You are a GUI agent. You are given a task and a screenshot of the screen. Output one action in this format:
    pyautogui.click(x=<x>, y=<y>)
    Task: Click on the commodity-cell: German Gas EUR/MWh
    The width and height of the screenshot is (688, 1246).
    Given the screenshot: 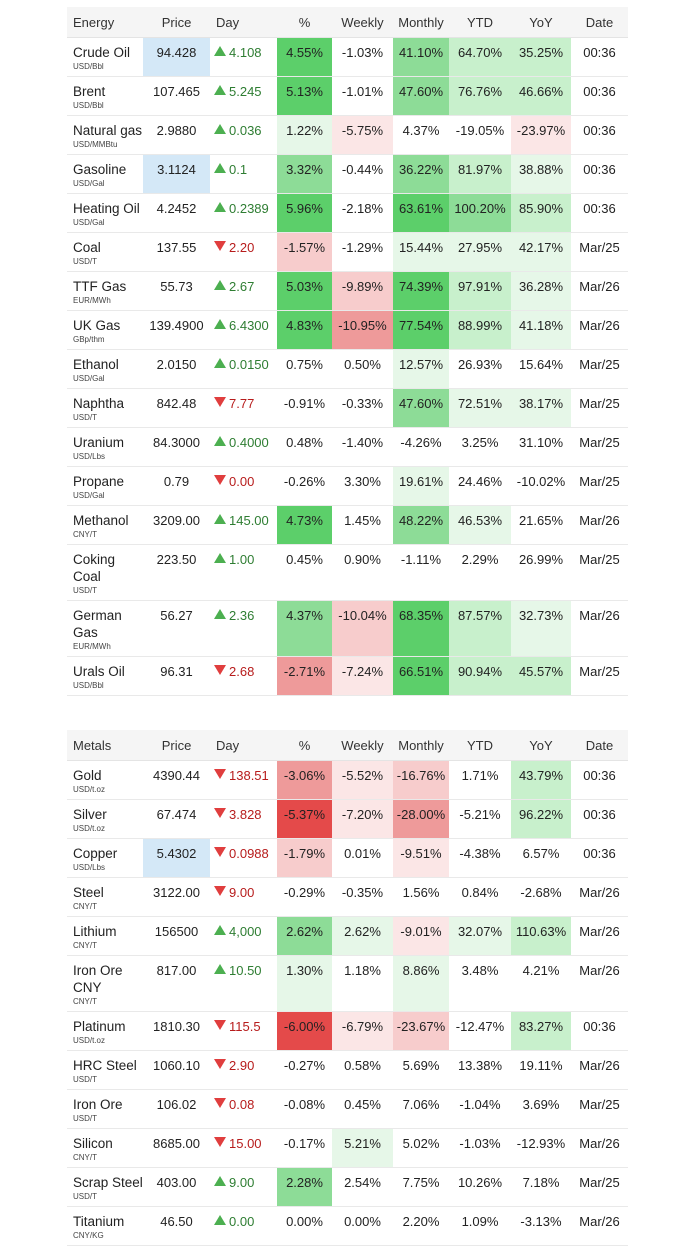 What is the action you would take?
    pyautogui.click(x=105, y=628)
    